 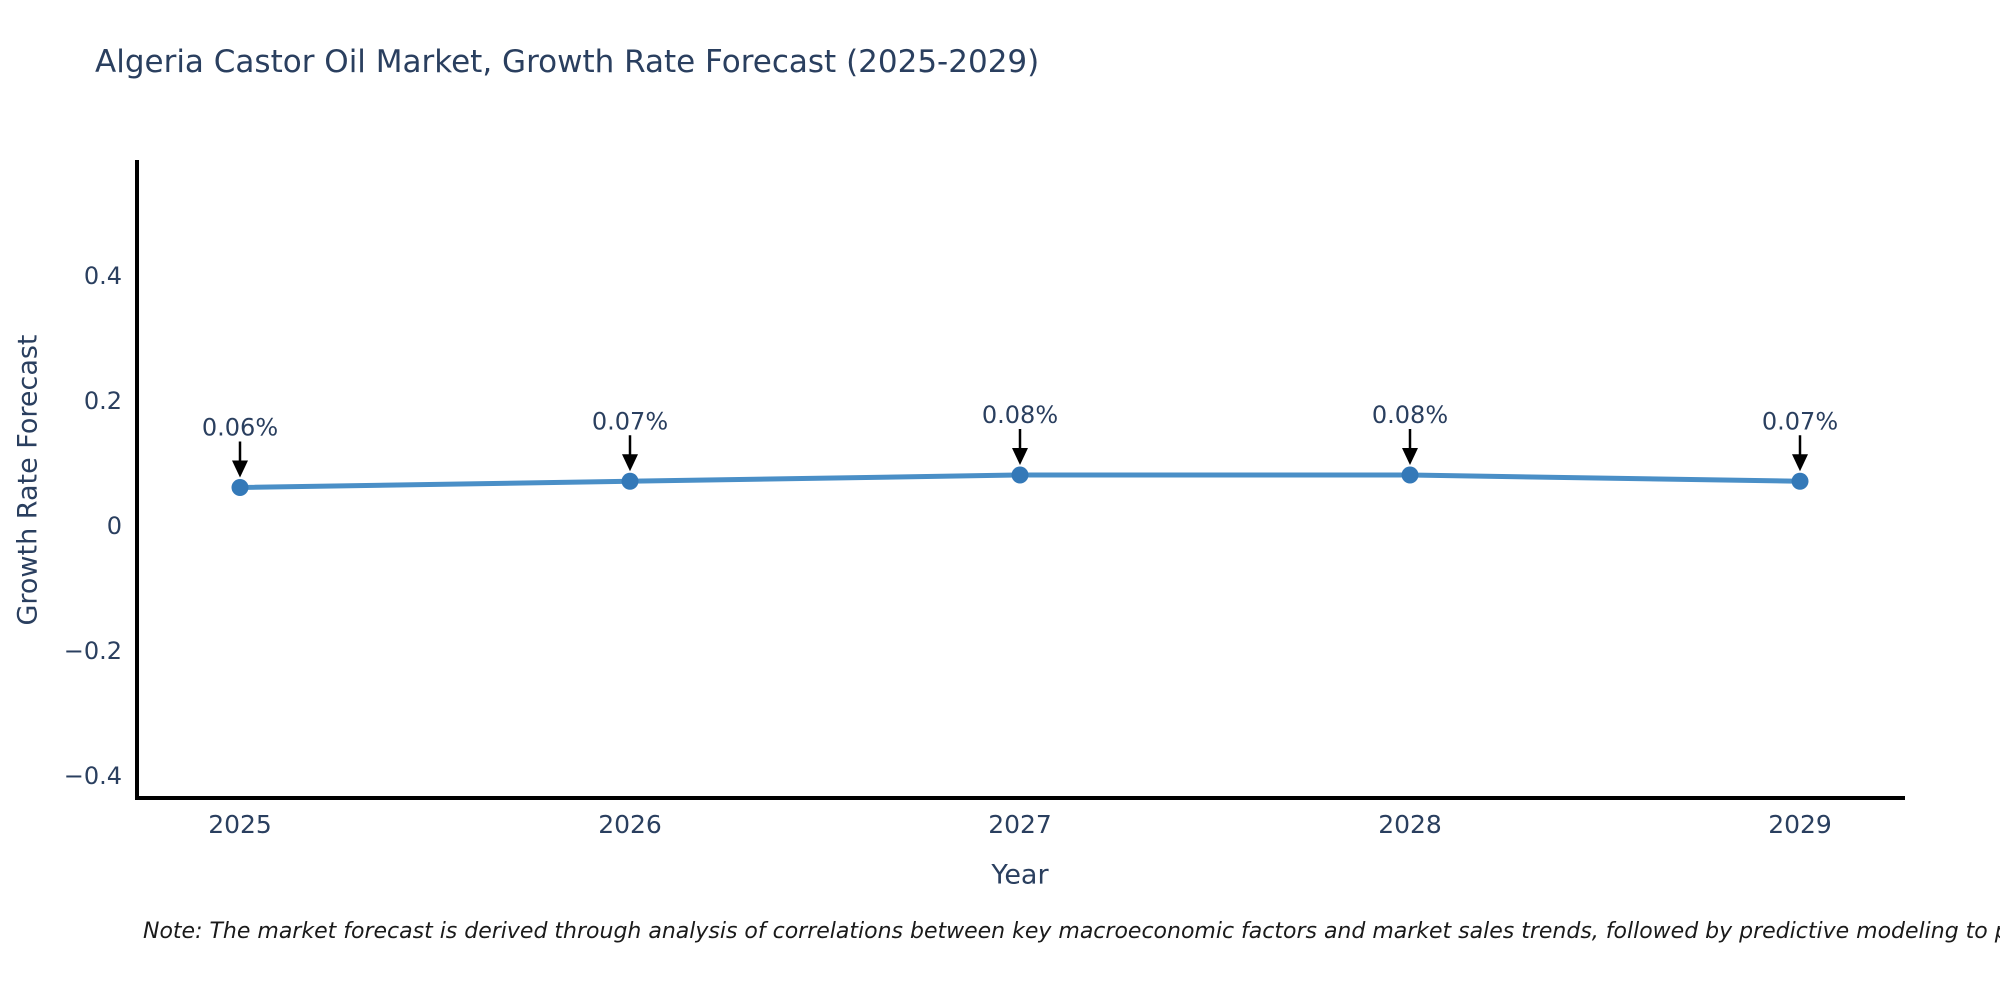 What do you see at coordinates (1410, 824) in the screenshot?
I see `x-tick-label: 2028` at bounding box center [1410, 824].